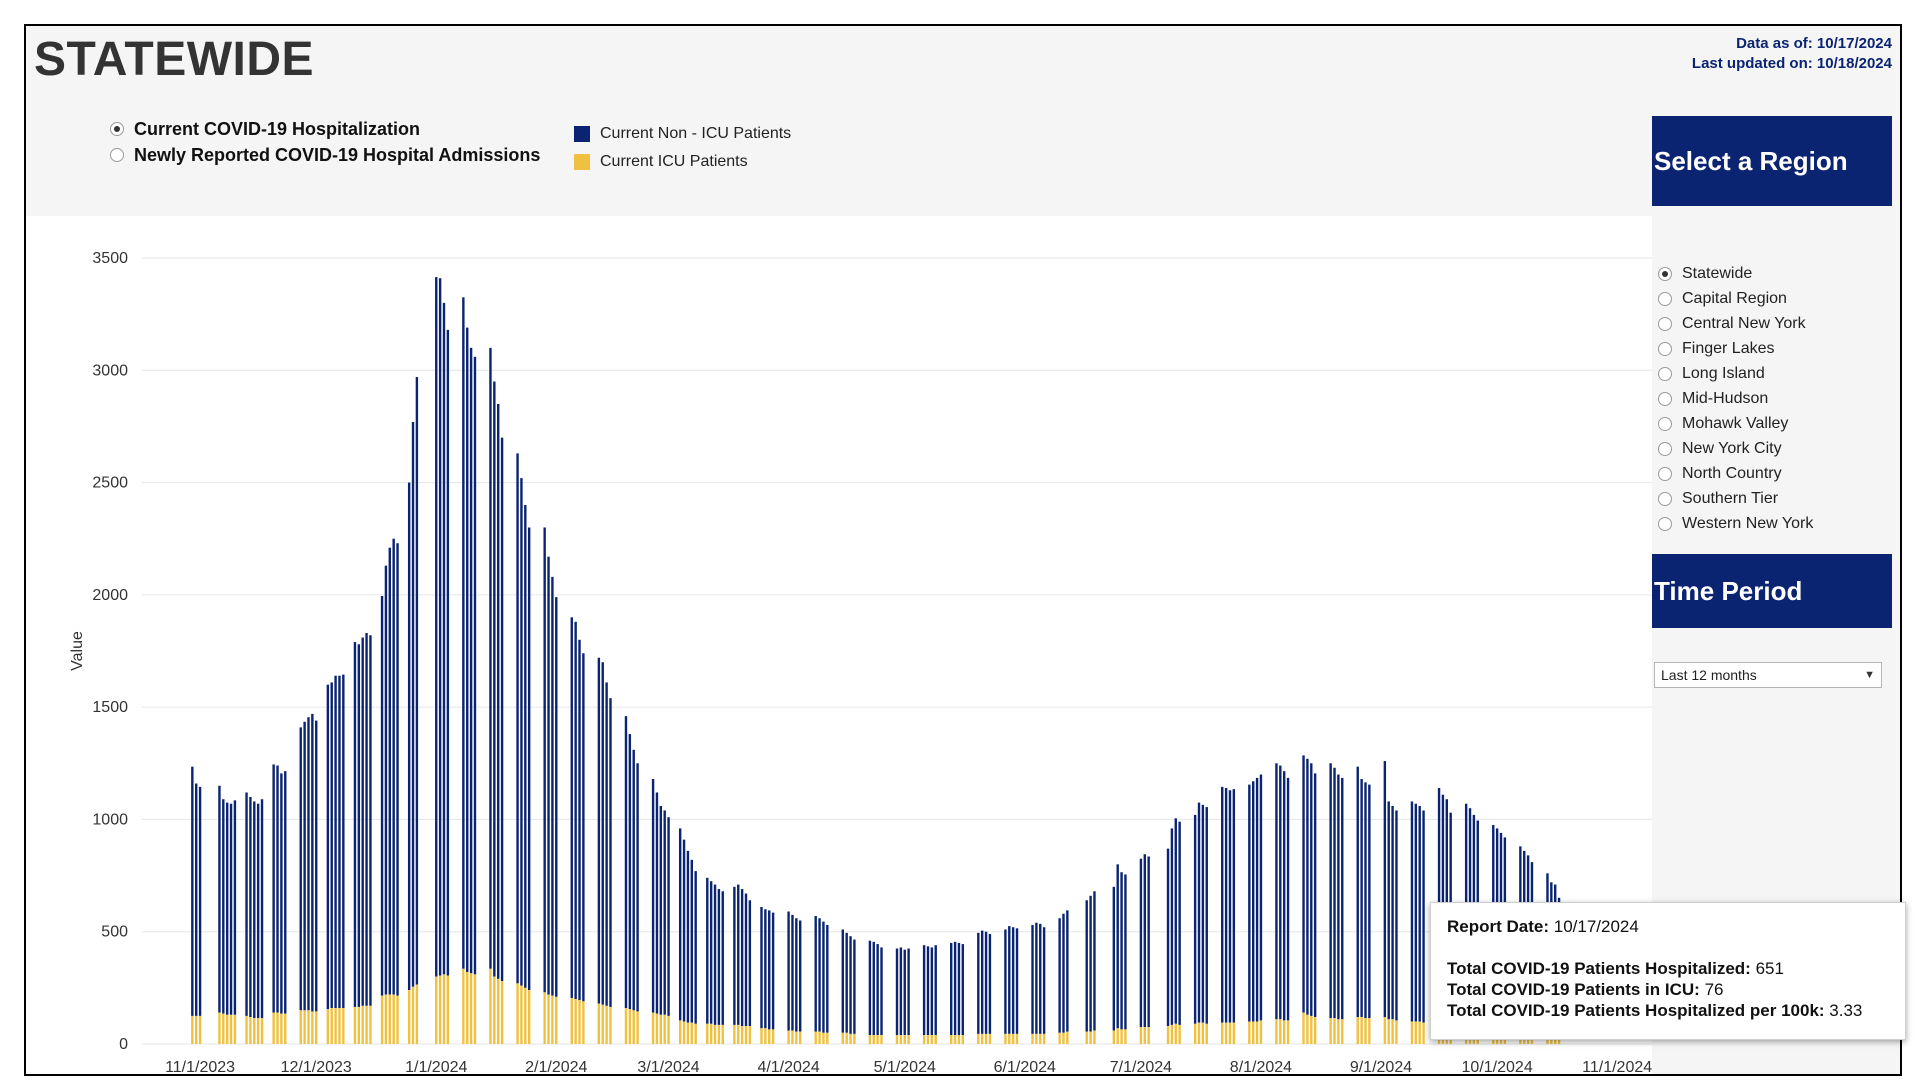  What do you see at coordinates (1735, 423) in the screenshot?
I see `region-option-mohawk-valley: Mohawk Valley` at bounding box center [1735, 423].